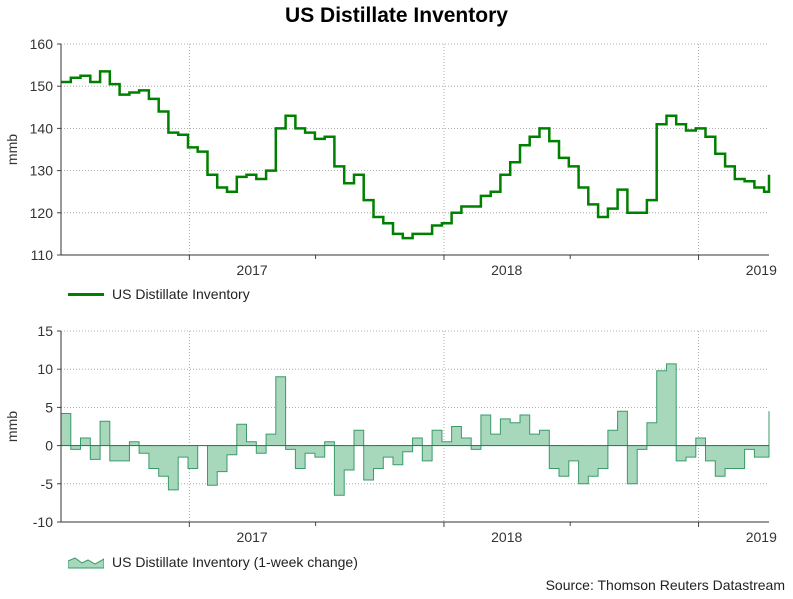 The image size is (793, 599). What do you see at coordinates (49, 407) in the screenshot?
I see `y-tick-label: 5` at bounding box center [49, 407].